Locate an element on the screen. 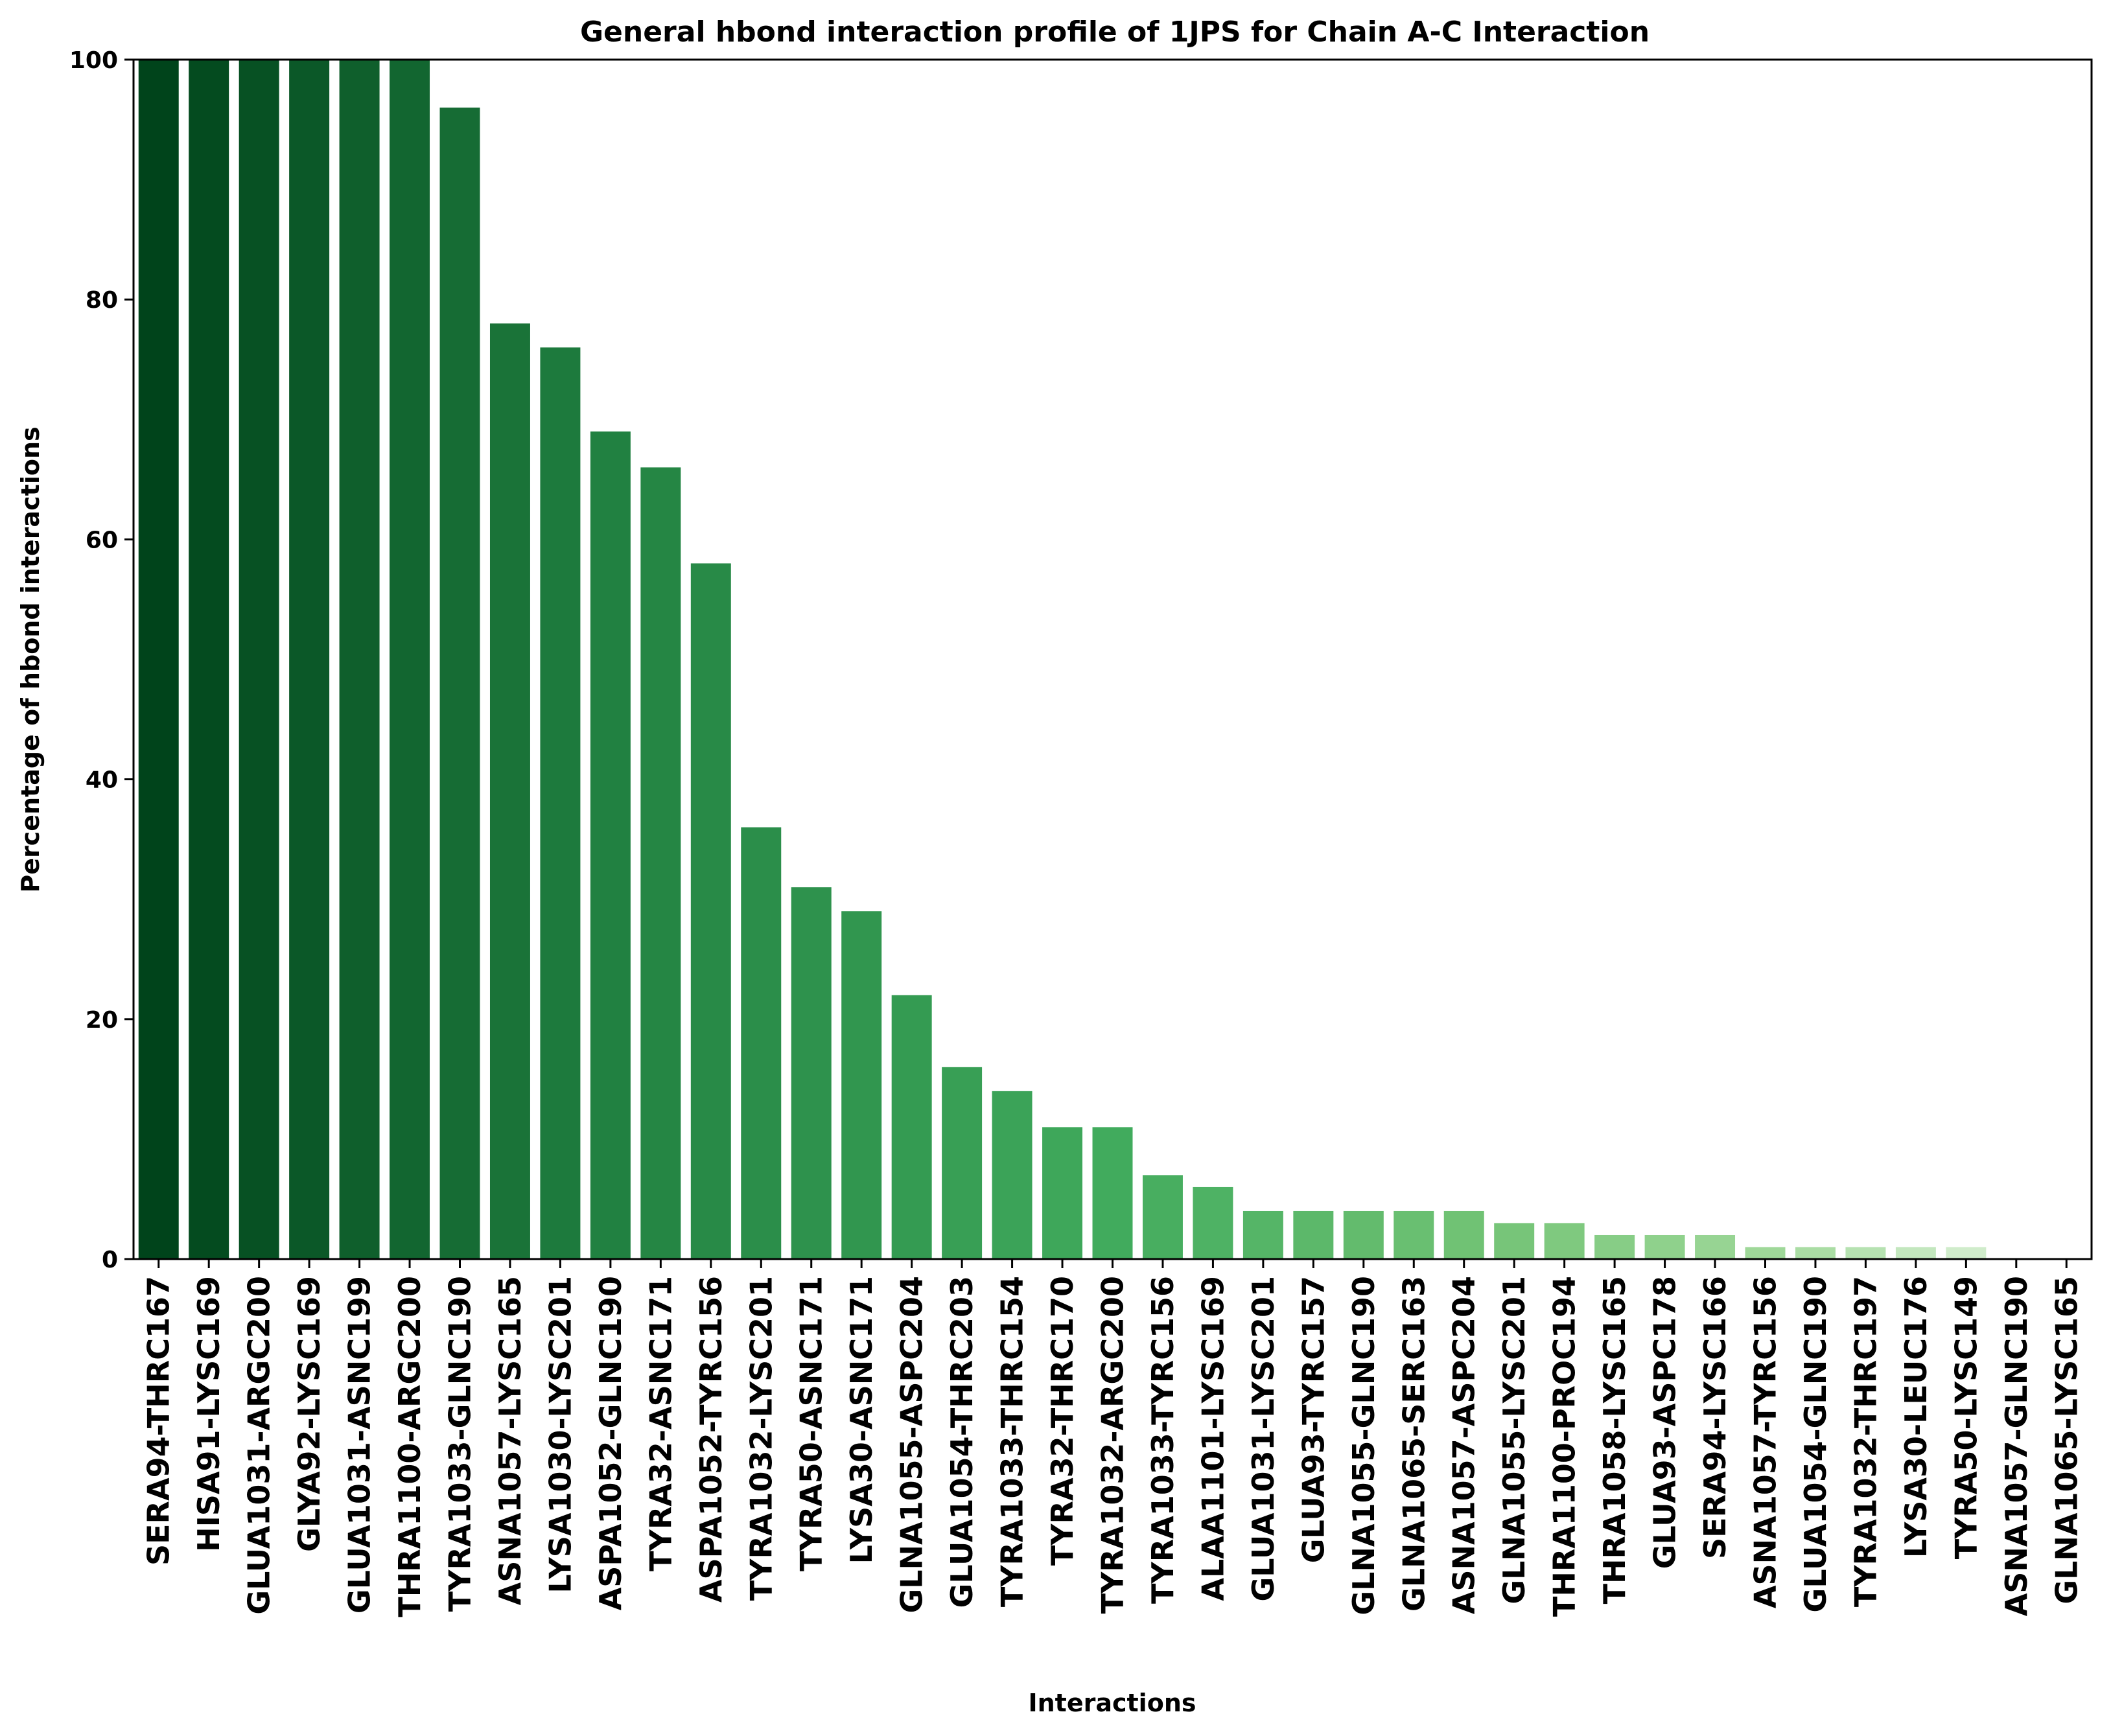 The width and height of the screenshot is (2111, 1736). x-tick-label: HISA91-LYSC169 is located at coordinates (208, 1414).